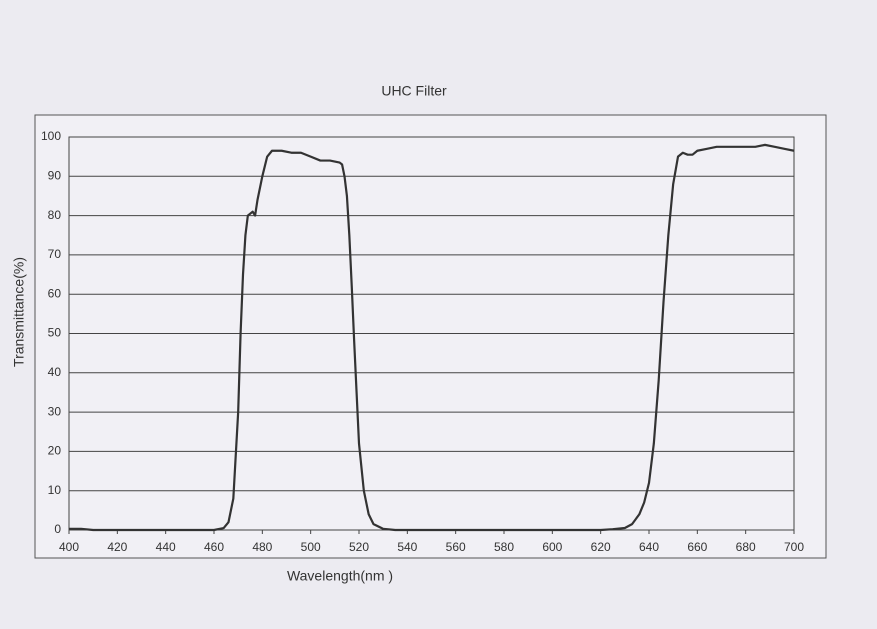 Image resolution: width=877 pixels, height=629 pixels. Describe the element at coordinates (794, 547) in the screenshot. I see `x-tick-label: 700` at that location.